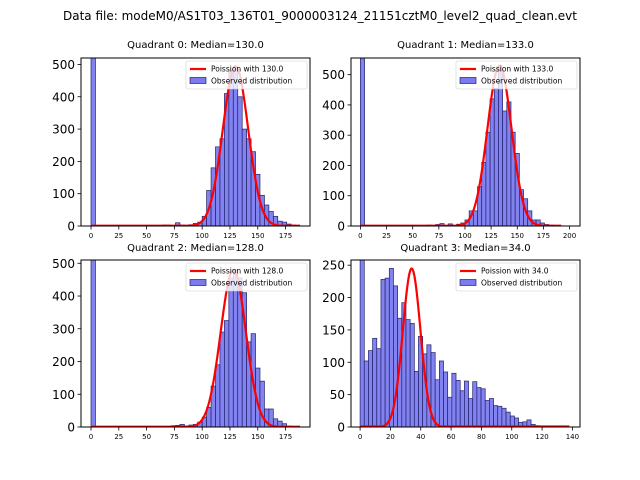 The width and height of the screenshot is (640, 480). I want to click on legend-label-poisson: Poission with 130.0, so click(247, 69).